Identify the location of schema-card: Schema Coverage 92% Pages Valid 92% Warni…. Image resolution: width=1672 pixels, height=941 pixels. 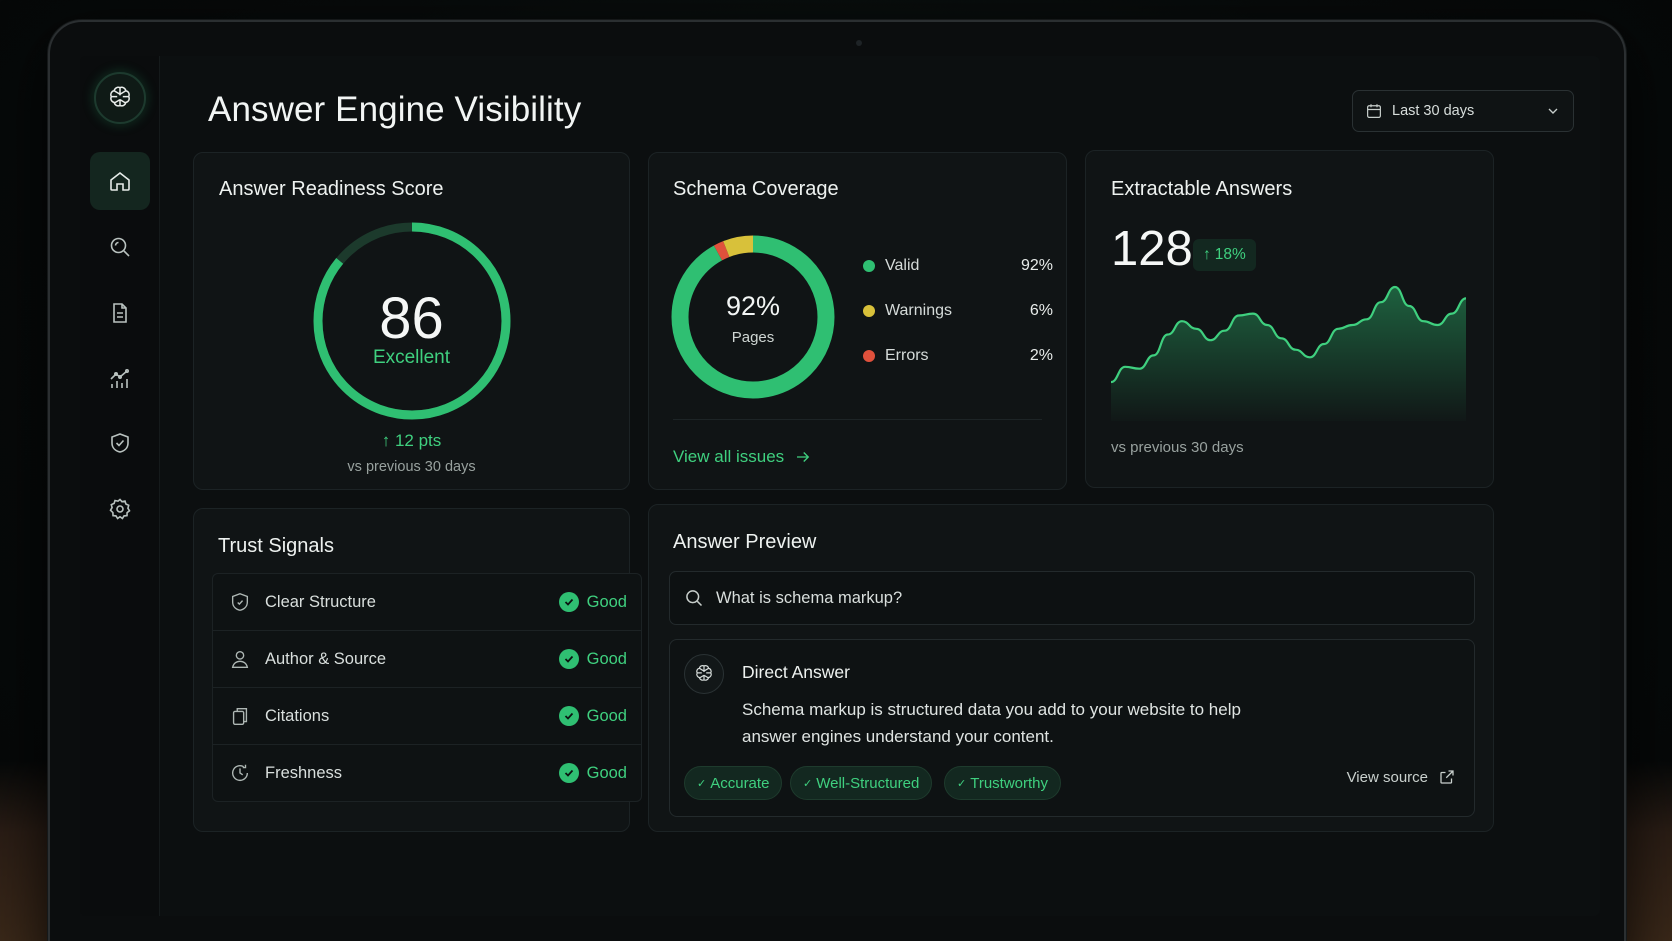
(857, 321).